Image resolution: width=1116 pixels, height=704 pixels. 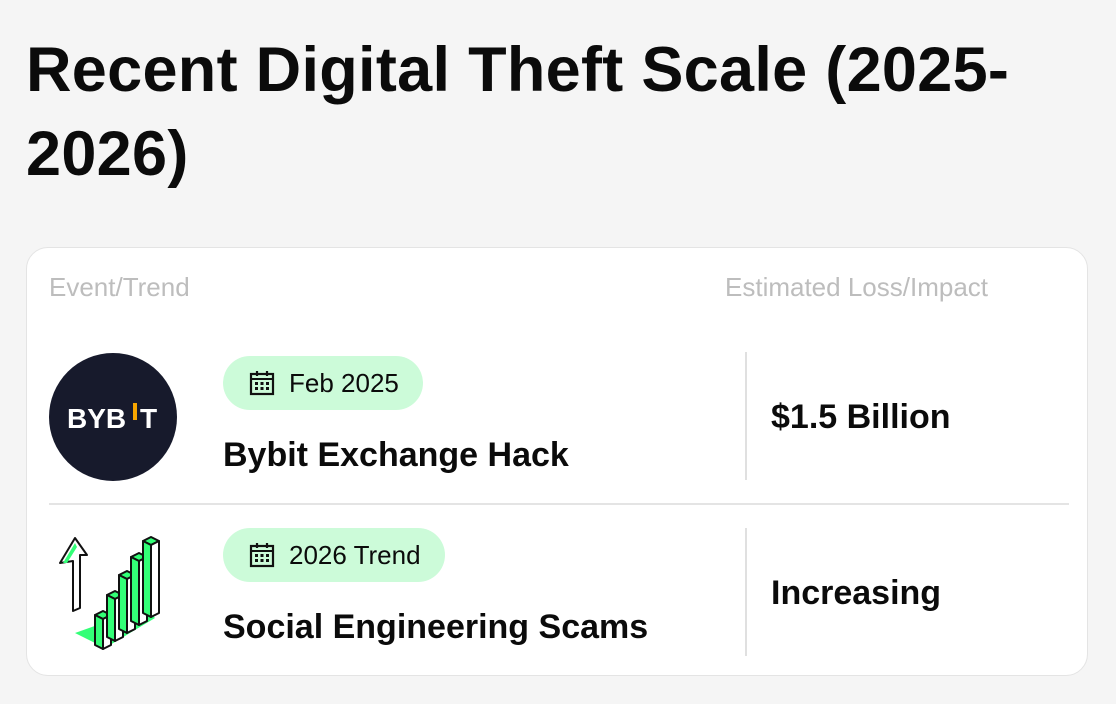 What do you see at coordinates (355, 554) in the screenshot?
I see `date-text: 2026 Trend` at bounding box center [355, 554].